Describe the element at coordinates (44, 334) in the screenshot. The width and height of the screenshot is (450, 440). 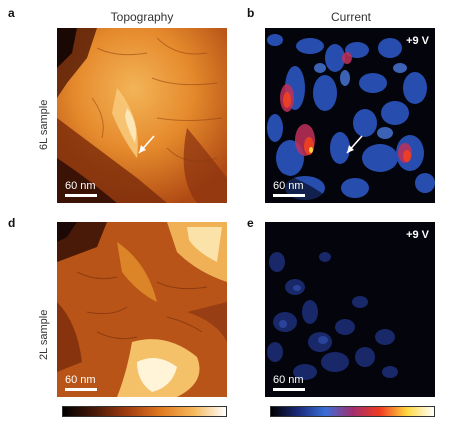
I see `row-label-2l: 2L sample` at that location.